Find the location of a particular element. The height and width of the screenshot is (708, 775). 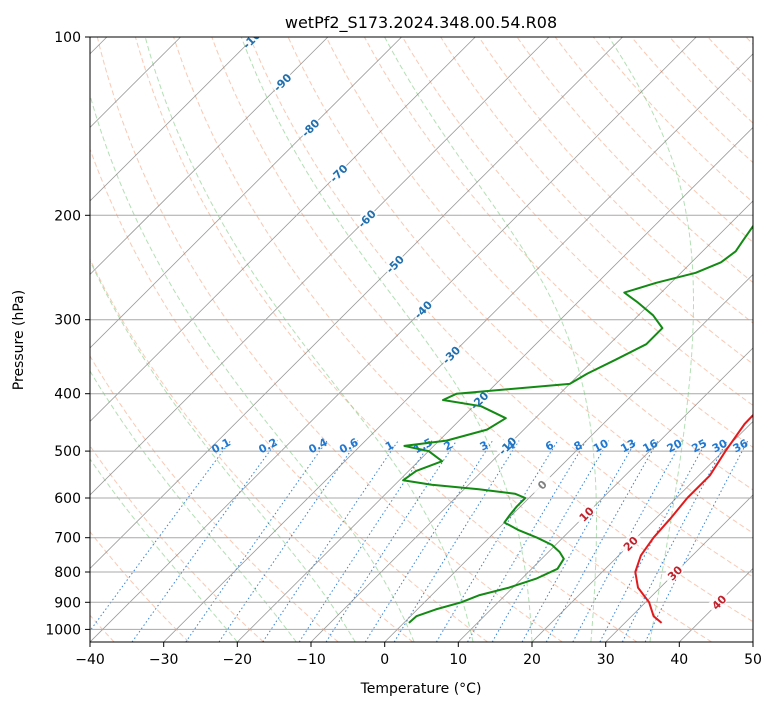

y-axis-ticks: 100 200 300 400 500 600 700 800 900 1000 is located at coordinates (67, 334).